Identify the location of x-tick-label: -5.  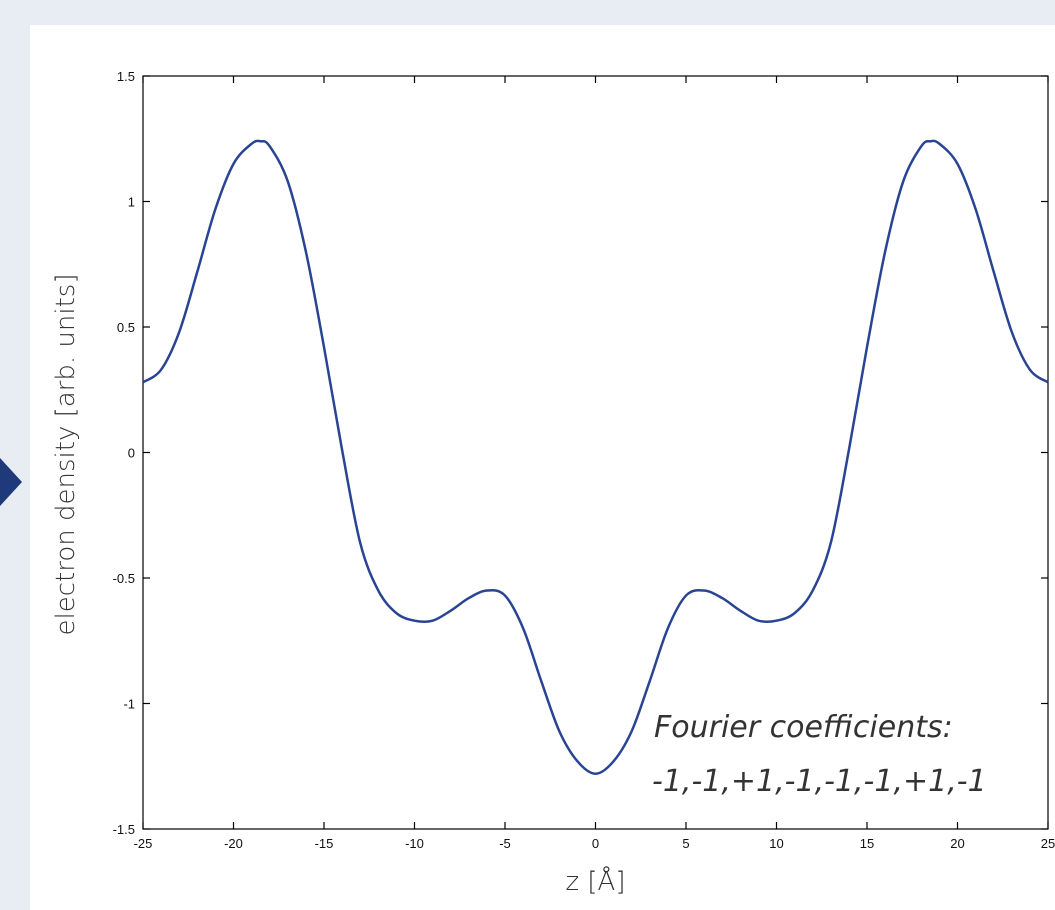
(505, 843).